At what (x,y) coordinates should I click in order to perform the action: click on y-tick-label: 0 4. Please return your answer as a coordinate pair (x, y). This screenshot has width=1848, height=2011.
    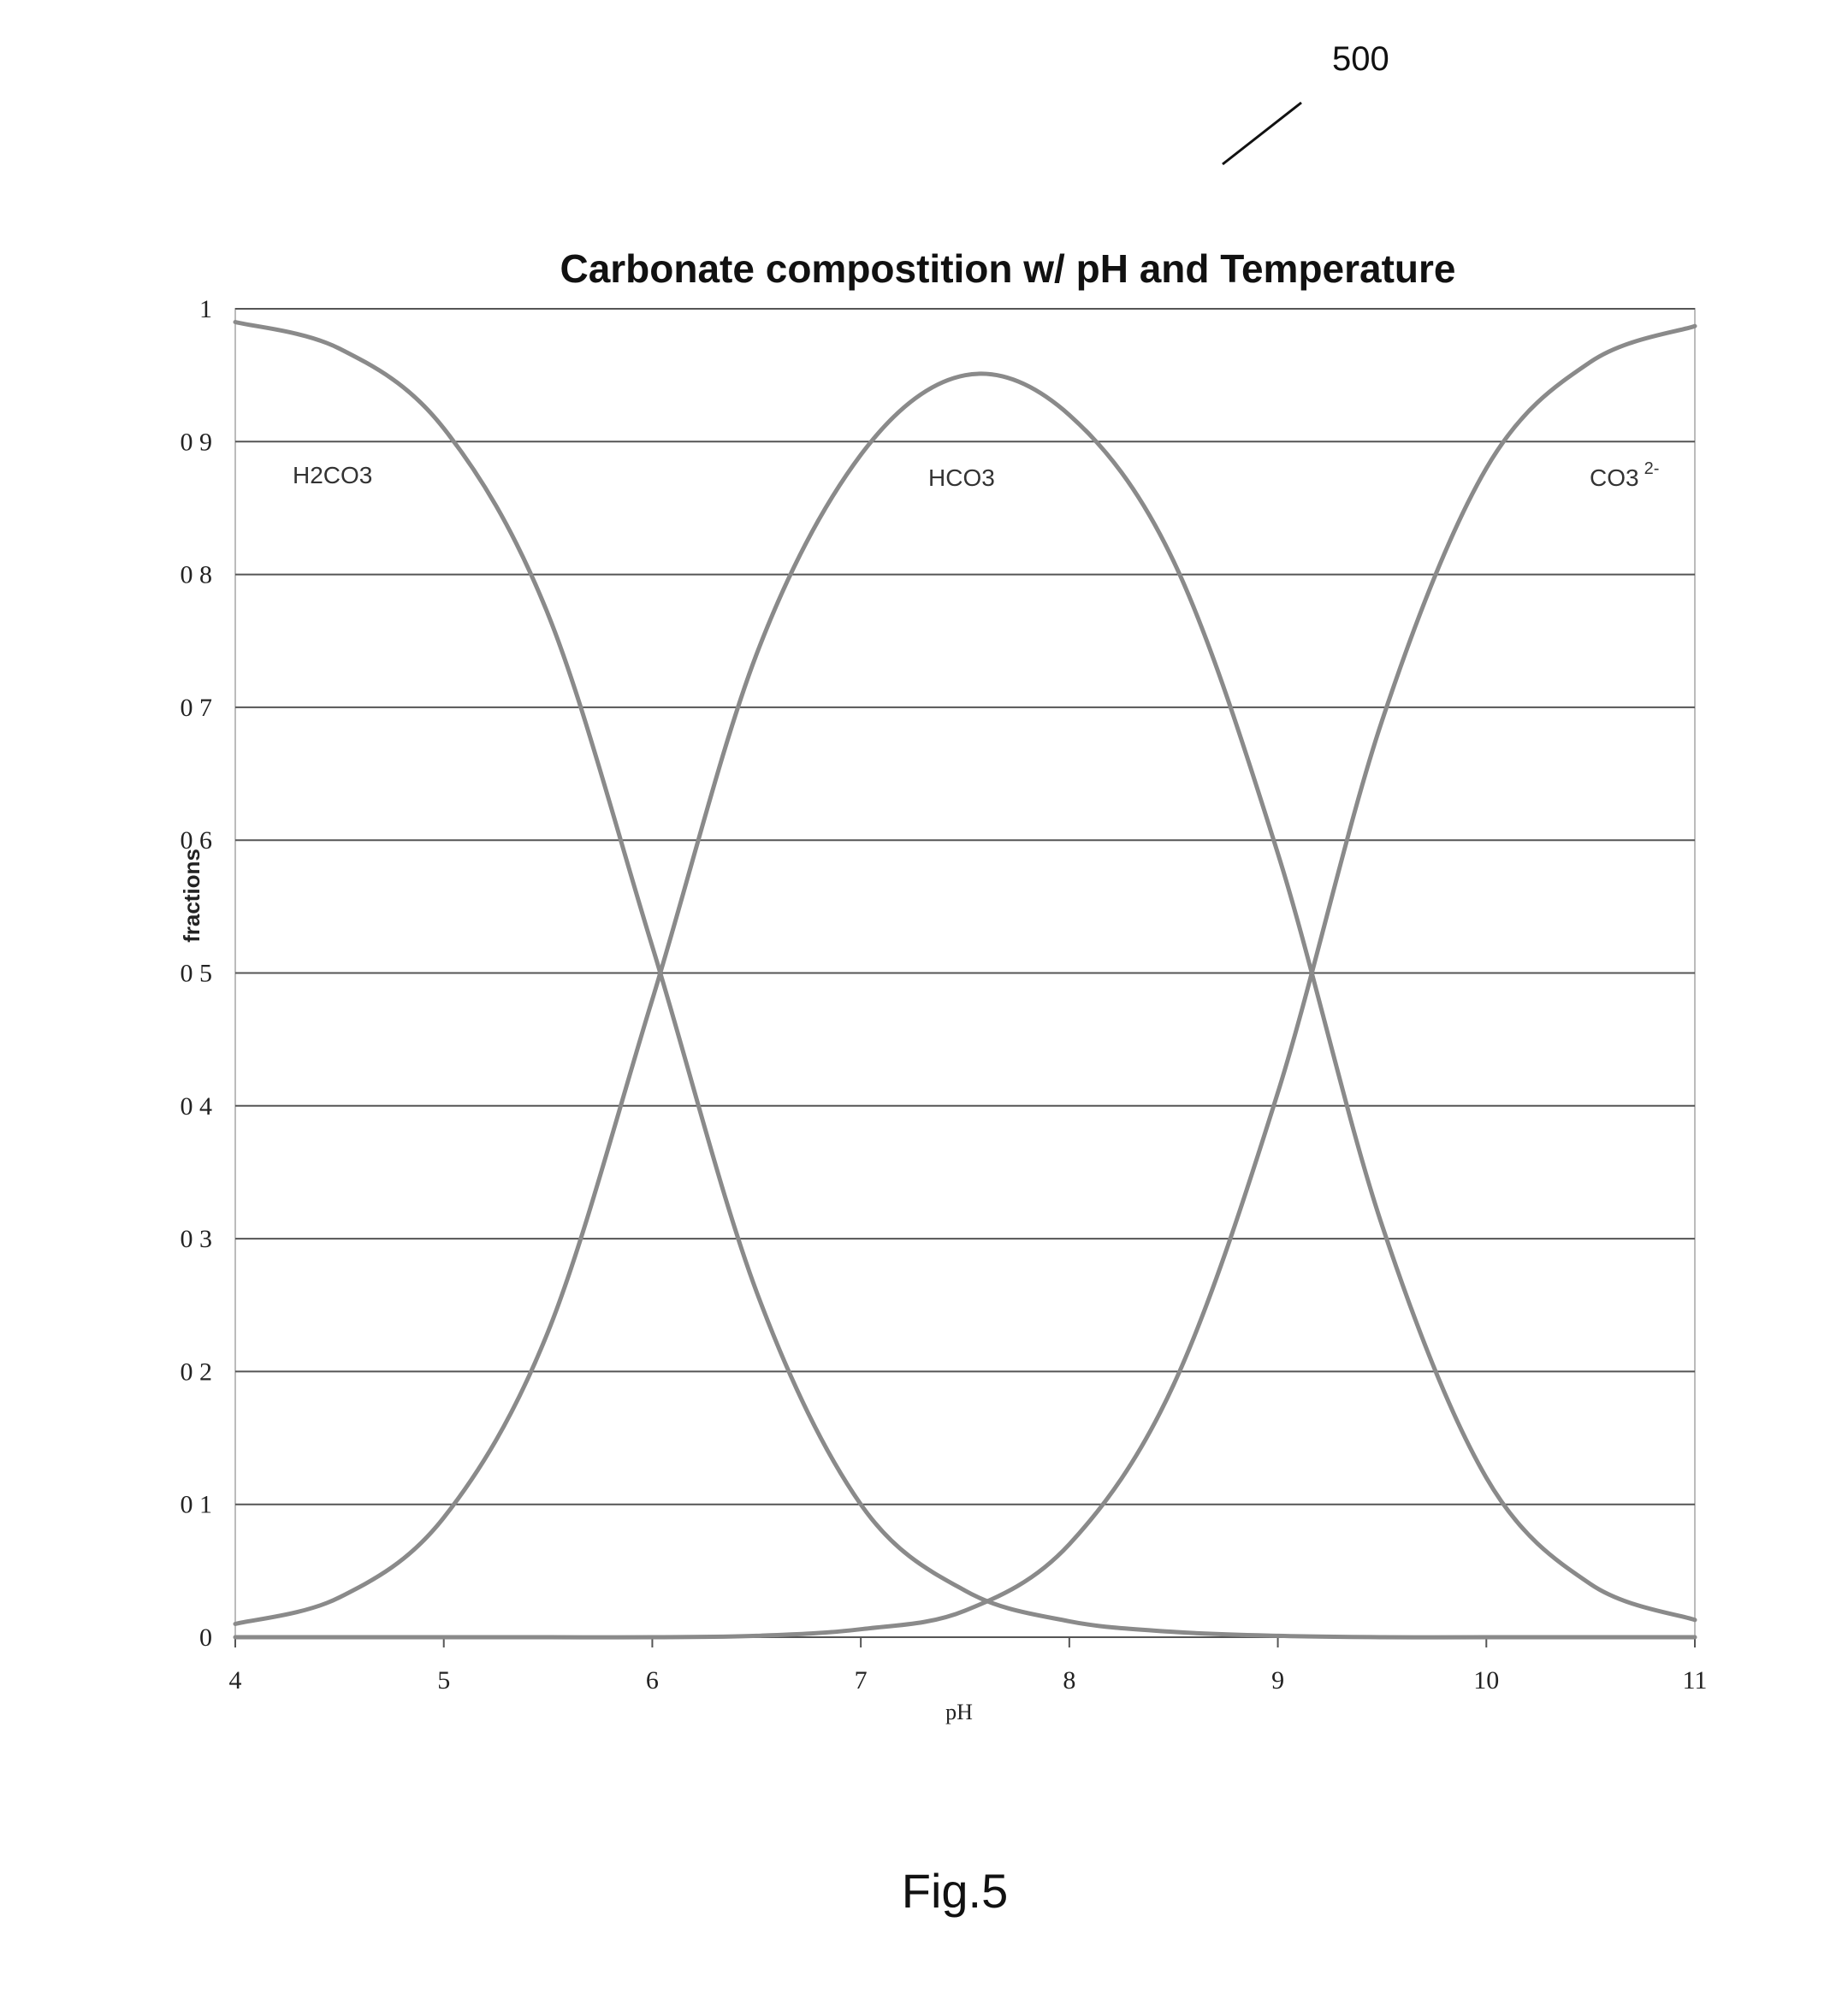
    Looking at the image, I should click on (197, 1106).